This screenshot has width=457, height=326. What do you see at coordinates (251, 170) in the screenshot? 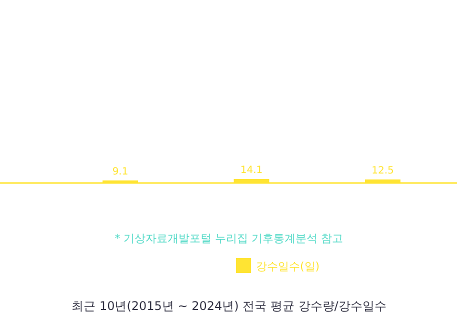
I see `data-label: 14.1` at bounding box center [251, 170].